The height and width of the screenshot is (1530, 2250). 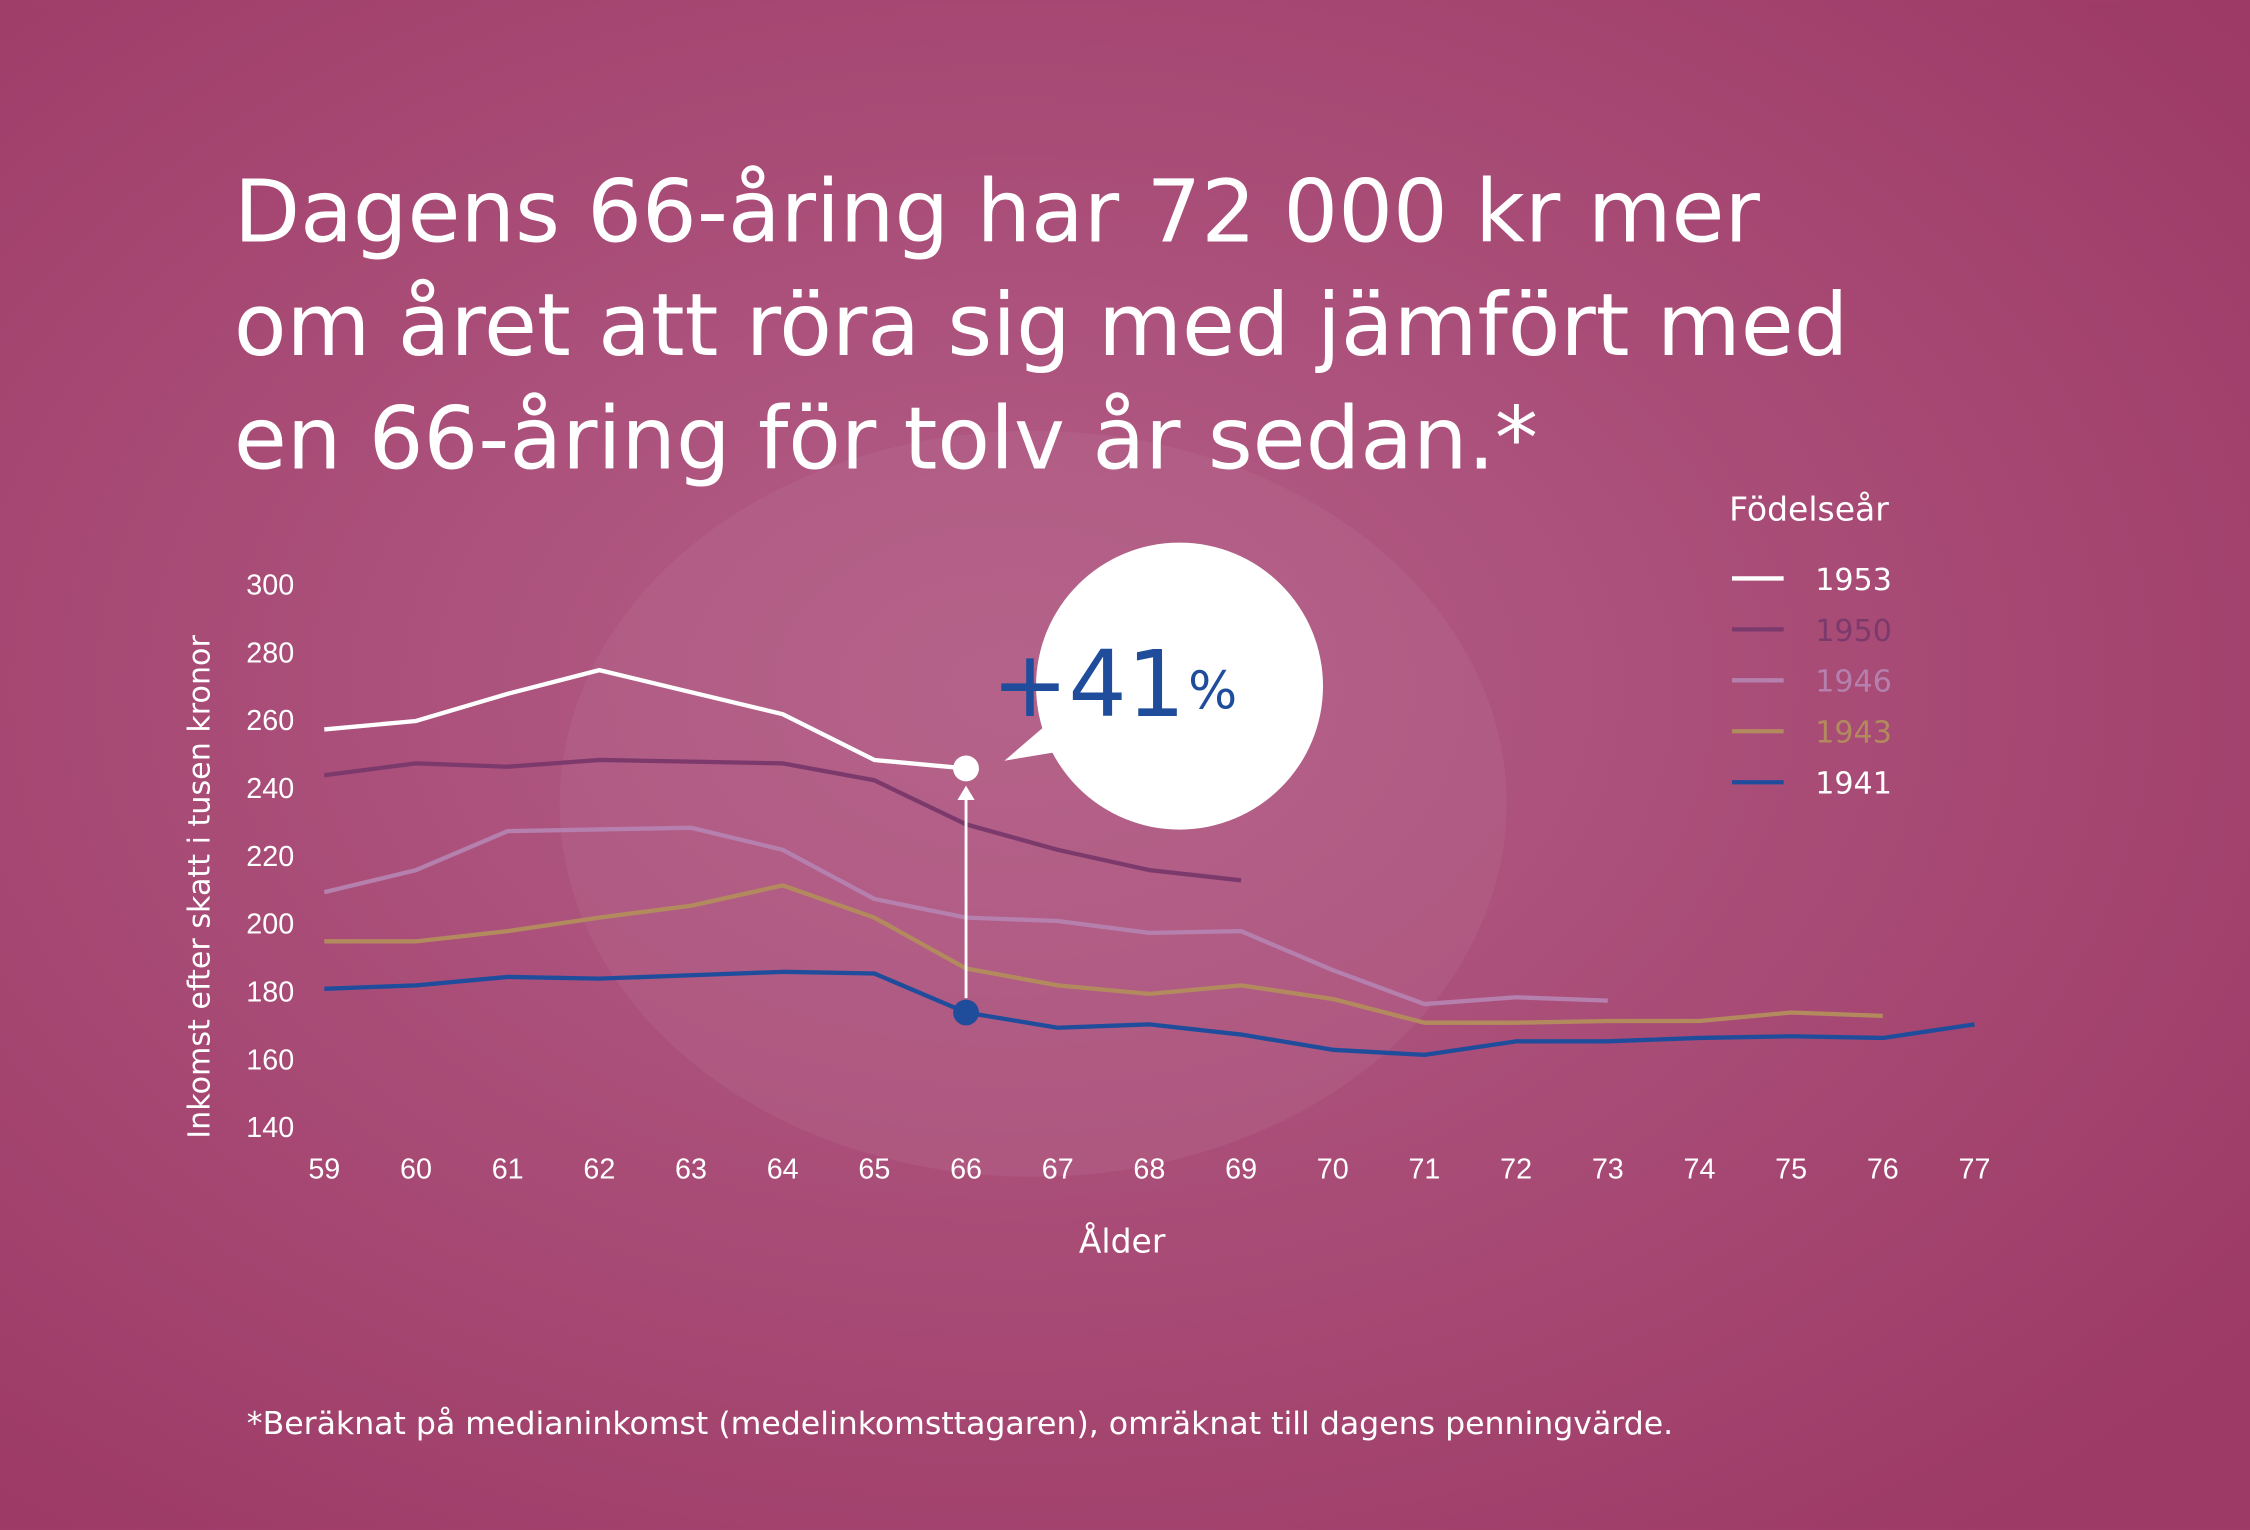 What do you see at coordinates (1333, 1170) in the screenshot?
I see `x-tick-label: 70` at bounding box center [1333, 1170].